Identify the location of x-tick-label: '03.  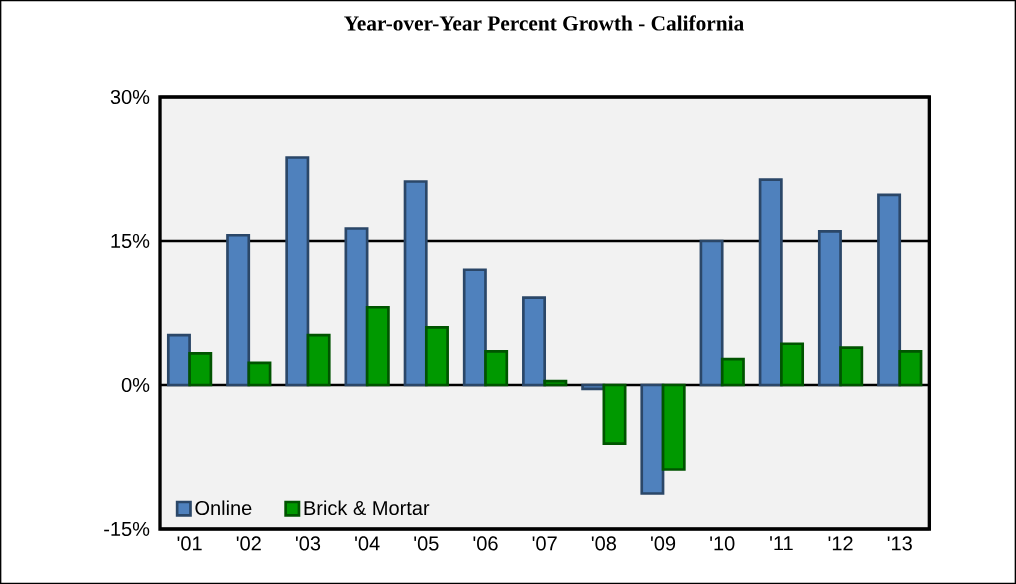
(308, 543).